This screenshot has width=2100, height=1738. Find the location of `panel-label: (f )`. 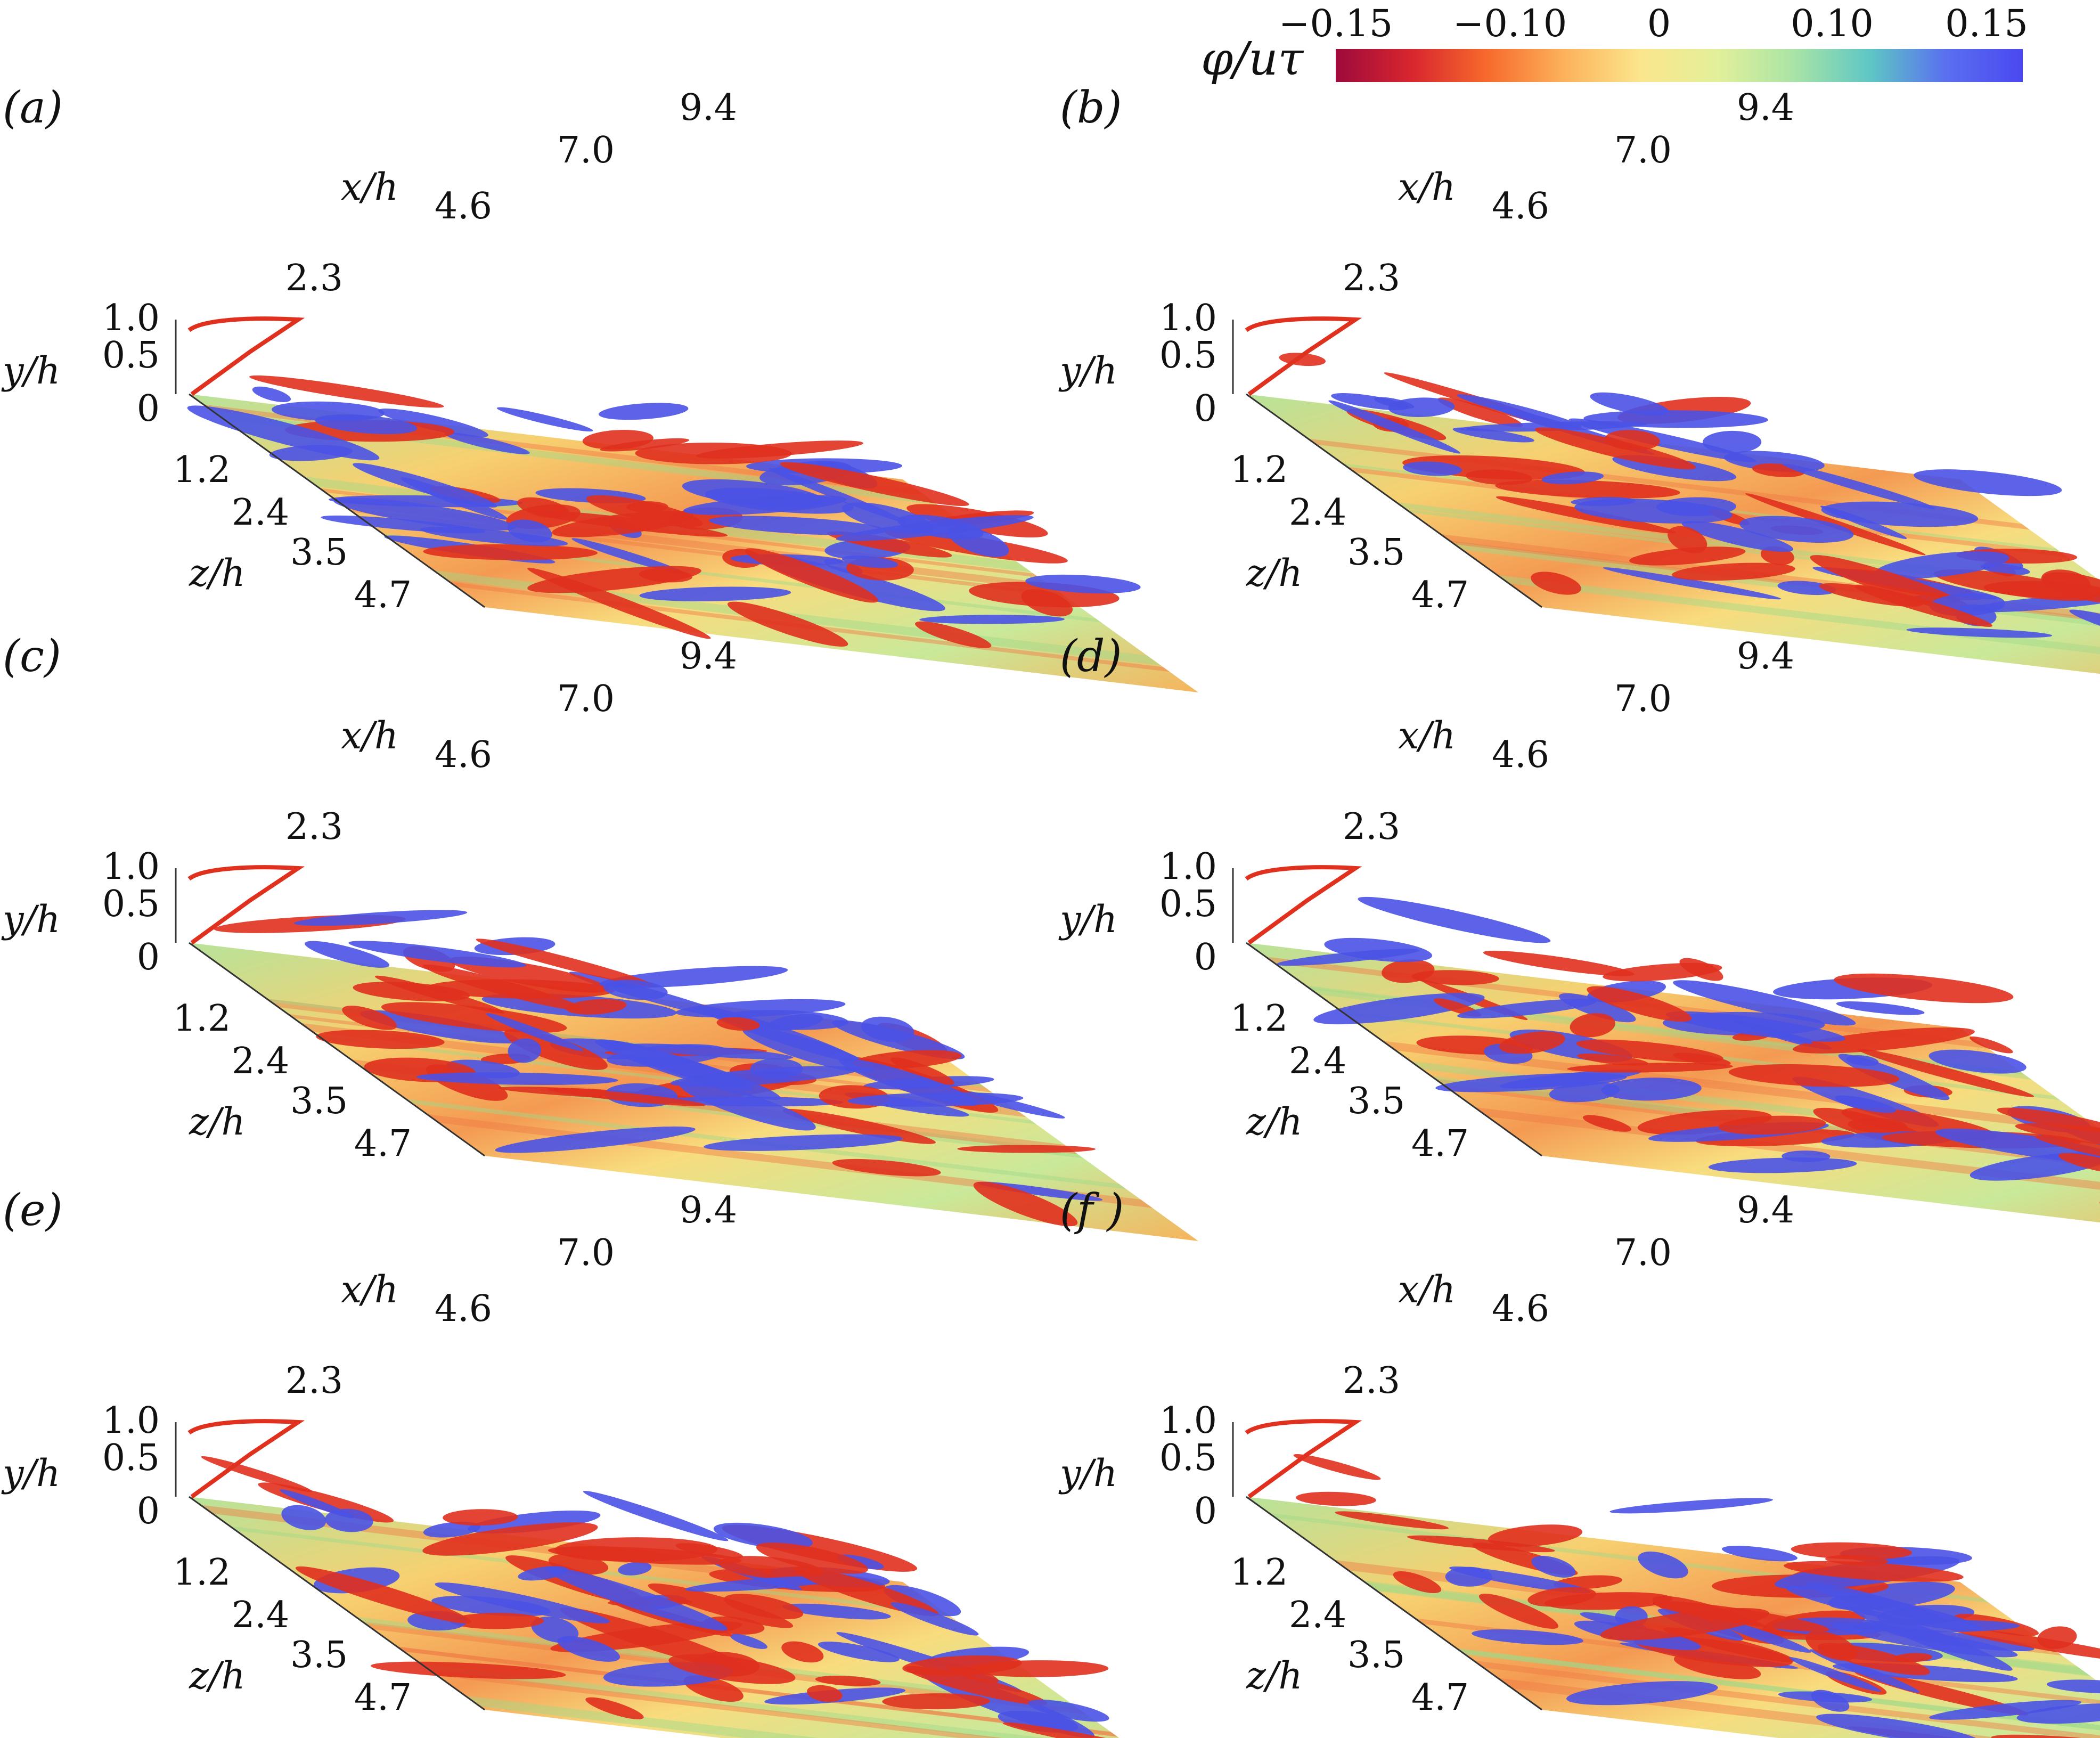

panel-label: (f ) is located at coordinates (1092, 1210).